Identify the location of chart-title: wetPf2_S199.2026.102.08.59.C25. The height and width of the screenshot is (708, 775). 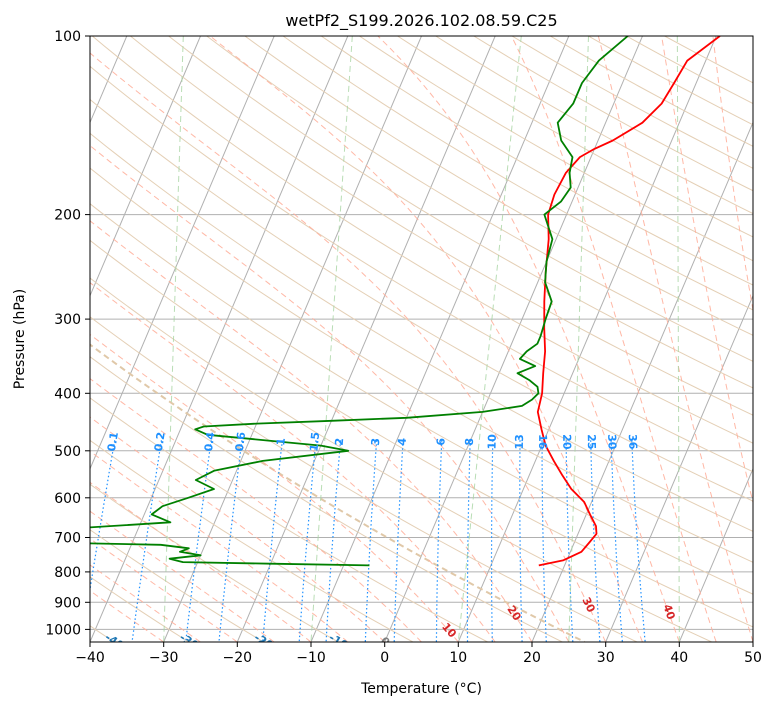
(421, 21).